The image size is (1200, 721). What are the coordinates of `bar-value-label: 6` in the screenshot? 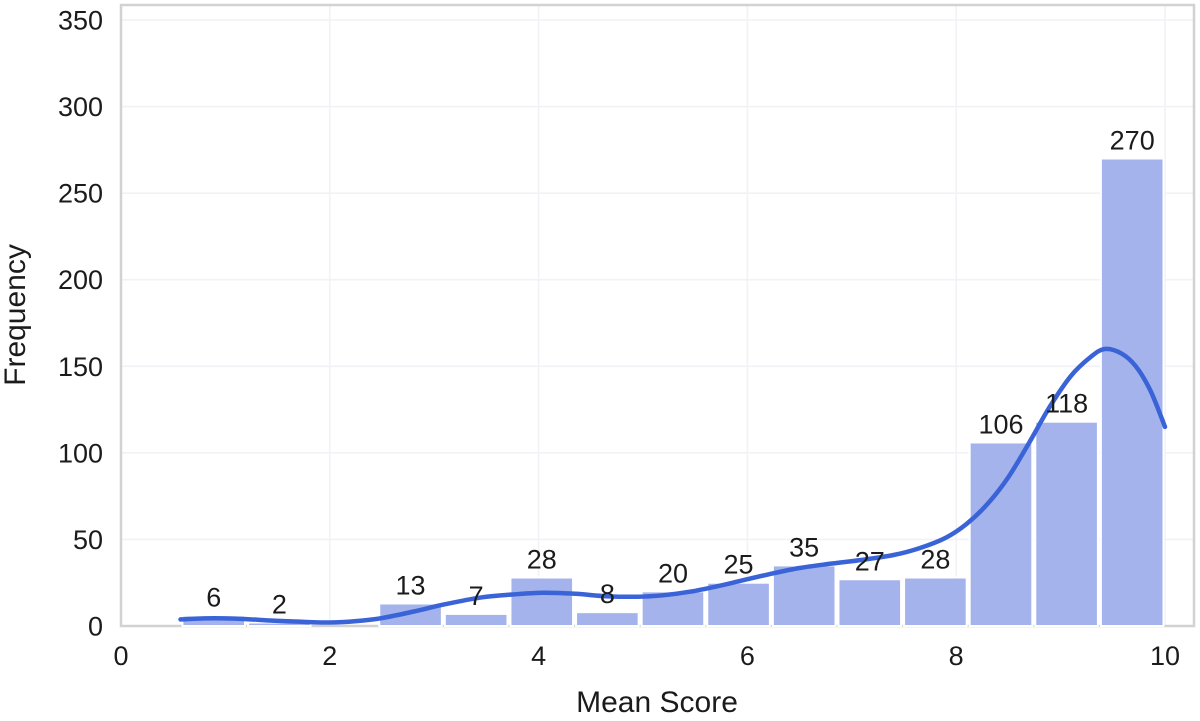 It's located at (213, 598).